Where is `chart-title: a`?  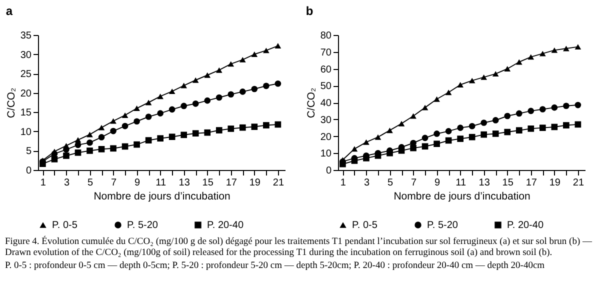
chart-title: a is located at coordinates (9, 11).